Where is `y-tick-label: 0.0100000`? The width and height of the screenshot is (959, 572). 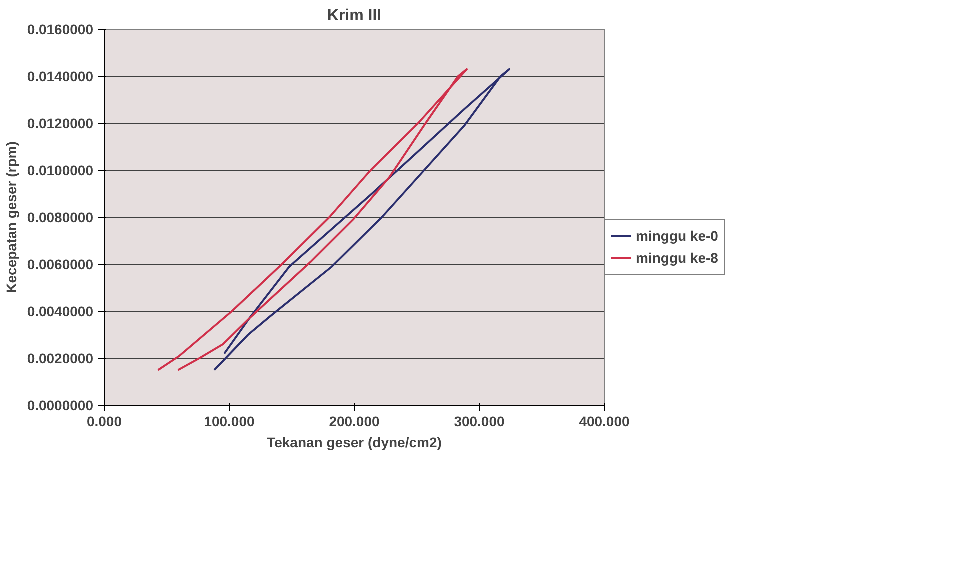
y-tick-label: 0.0100000 is located at coordinates (60, 170).